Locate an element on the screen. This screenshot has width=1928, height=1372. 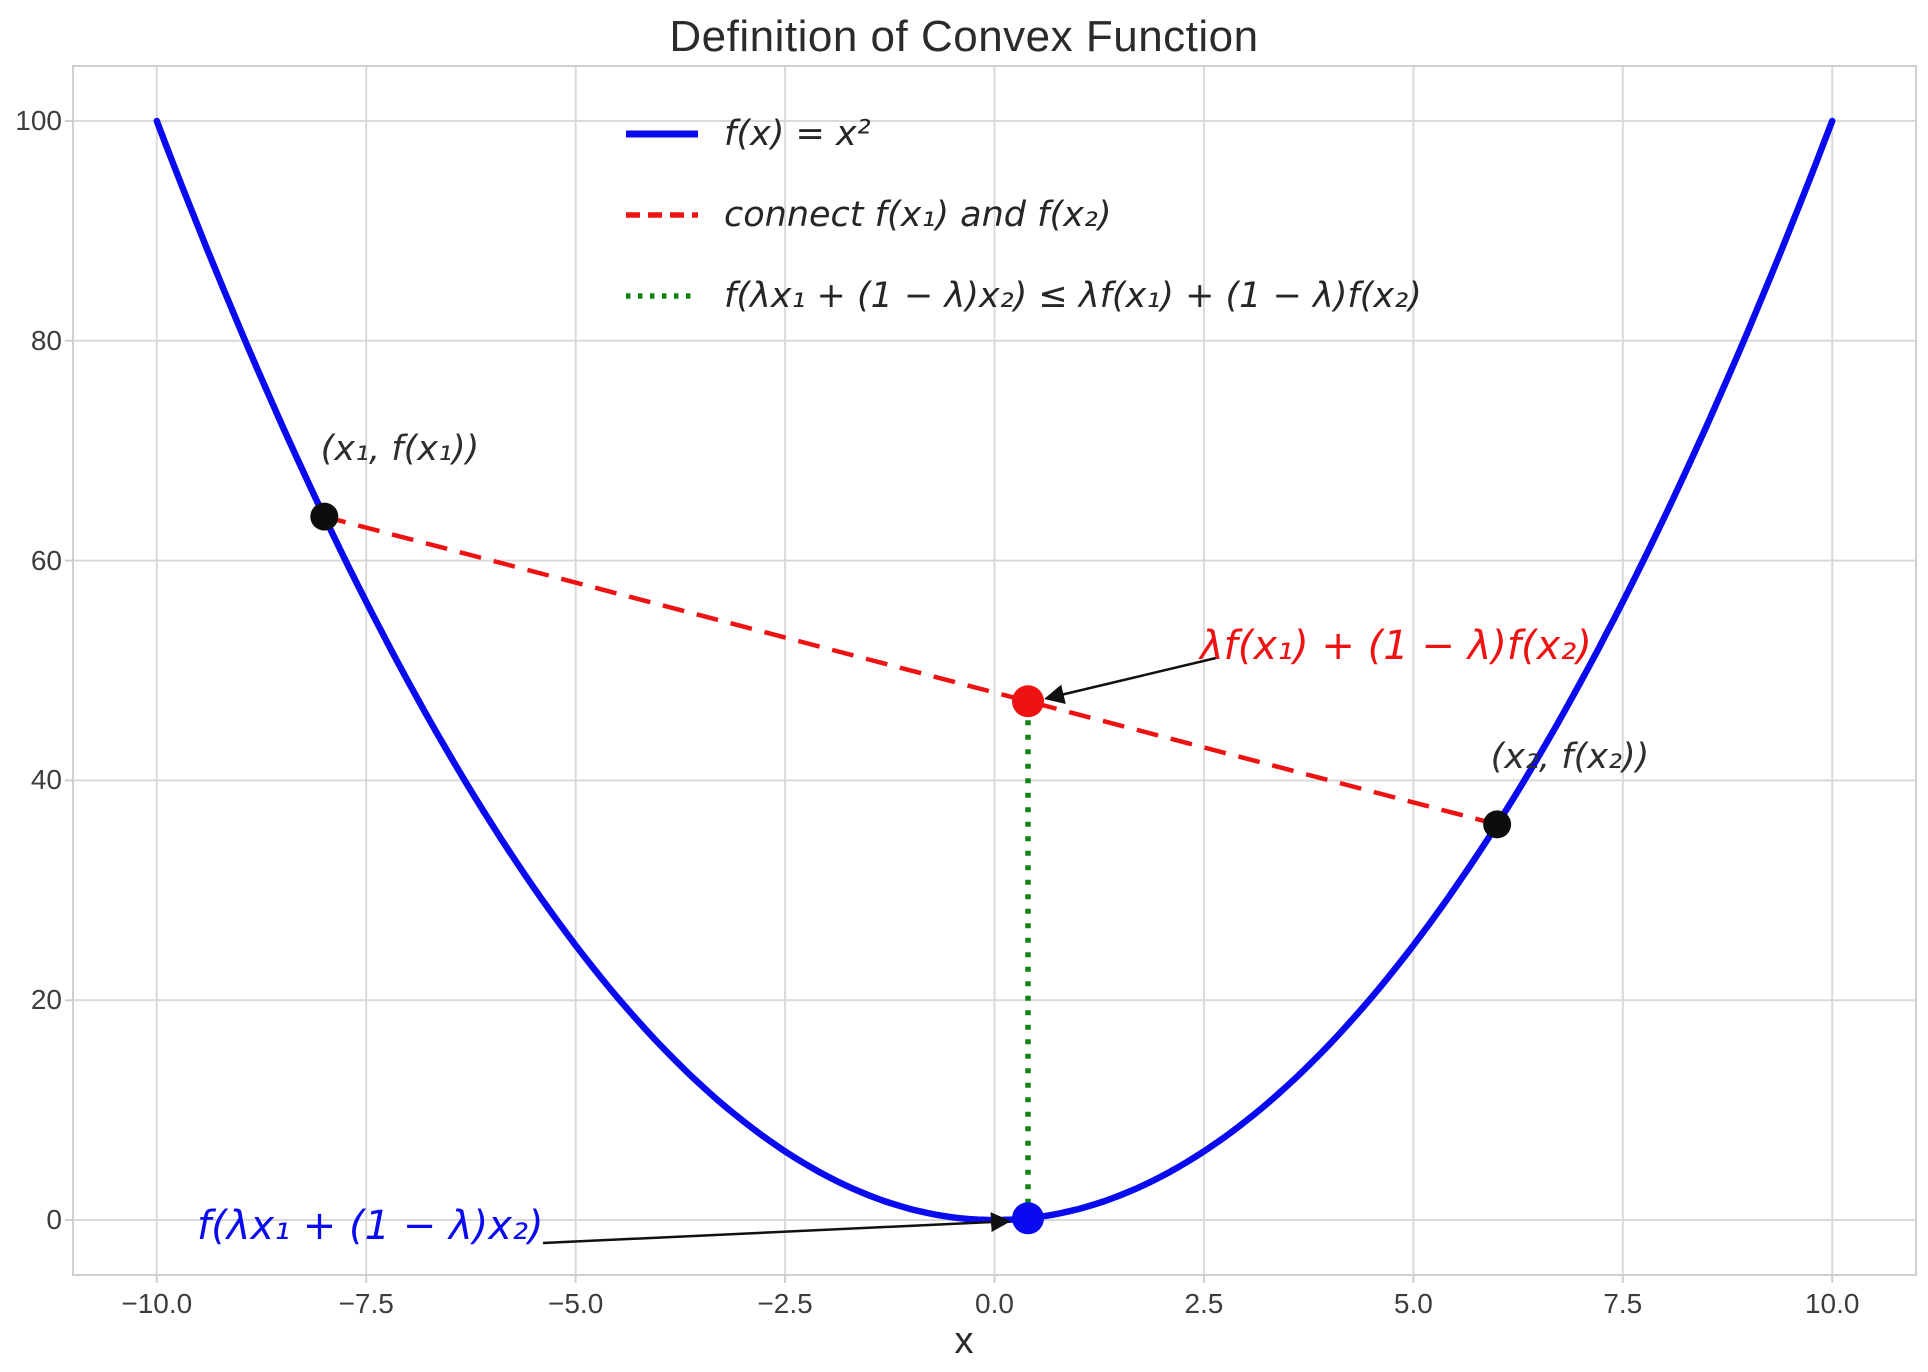
x-tick-label: −10.0 is located at coordinates (157, 1303).